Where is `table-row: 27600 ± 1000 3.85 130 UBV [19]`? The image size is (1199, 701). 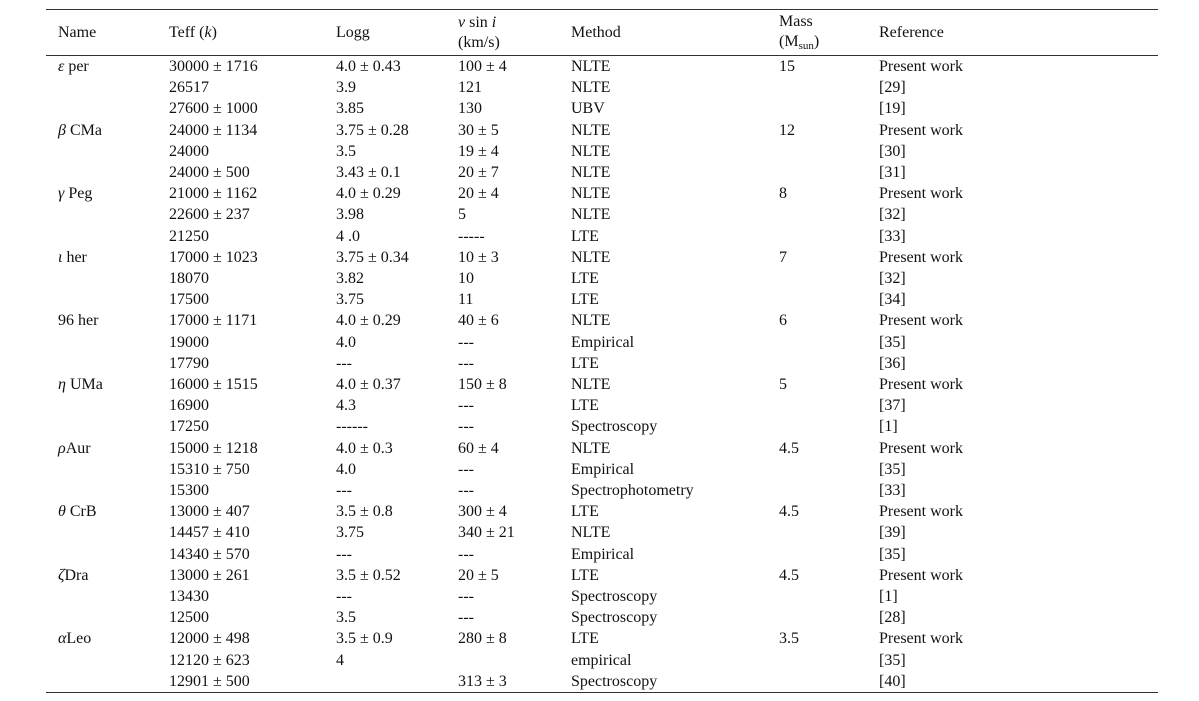
table-row: 27600 ± 1000 3.85 130 UBV [19] is located at coordinates (602, 108).